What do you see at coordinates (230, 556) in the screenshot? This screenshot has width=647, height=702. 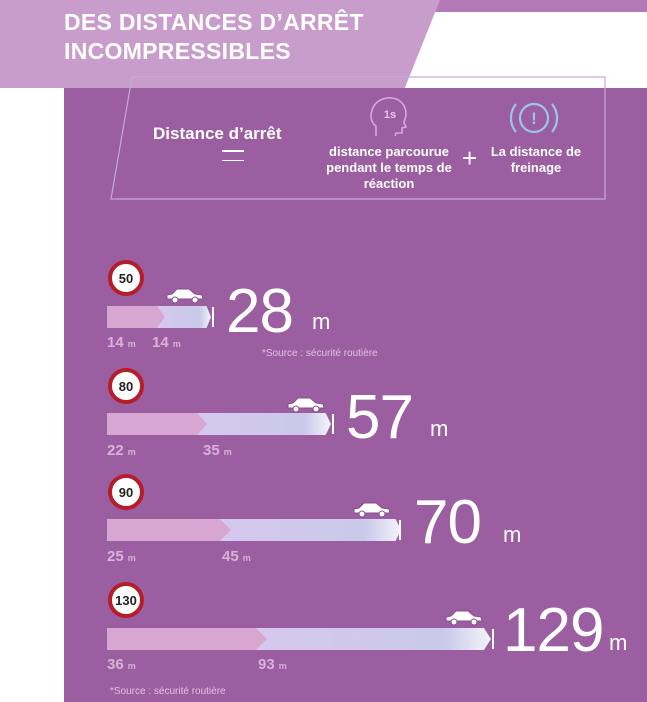 I see `braking-distance: 45` at bounding box center [230, 556].